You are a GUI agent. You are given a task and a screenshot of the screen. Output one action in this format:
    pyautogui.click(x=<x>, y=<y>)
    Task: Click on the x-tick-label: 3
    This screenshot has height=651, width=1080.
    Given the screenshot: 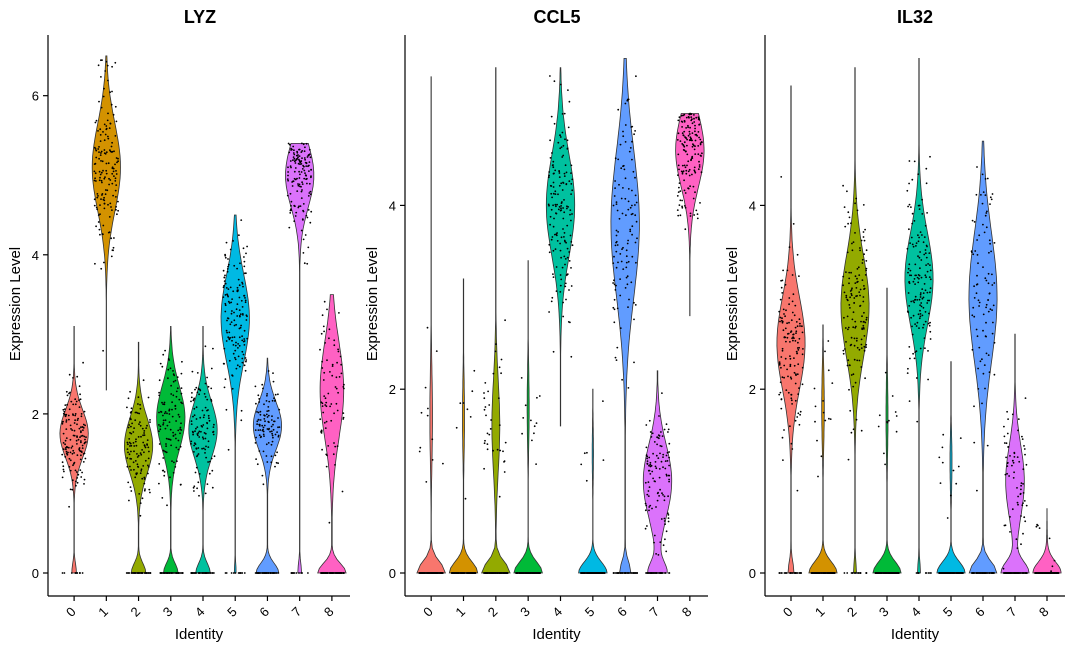 What is the action you would take?
    pyautogui.click(x=168, y=612)
    